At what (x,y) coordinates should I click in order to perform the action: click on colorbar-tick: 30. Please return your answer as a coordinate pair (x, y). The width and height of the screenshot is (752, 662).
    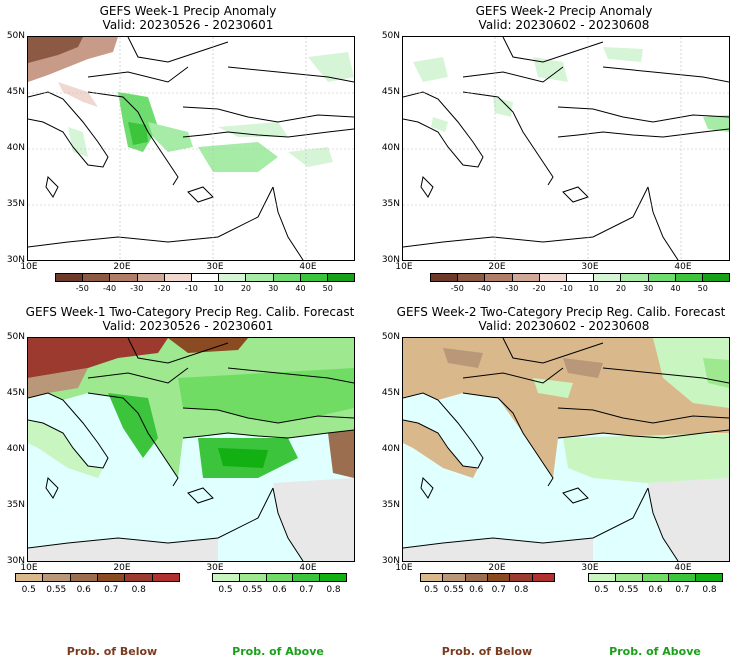
    Looking at the image, I should click on (648, 288).